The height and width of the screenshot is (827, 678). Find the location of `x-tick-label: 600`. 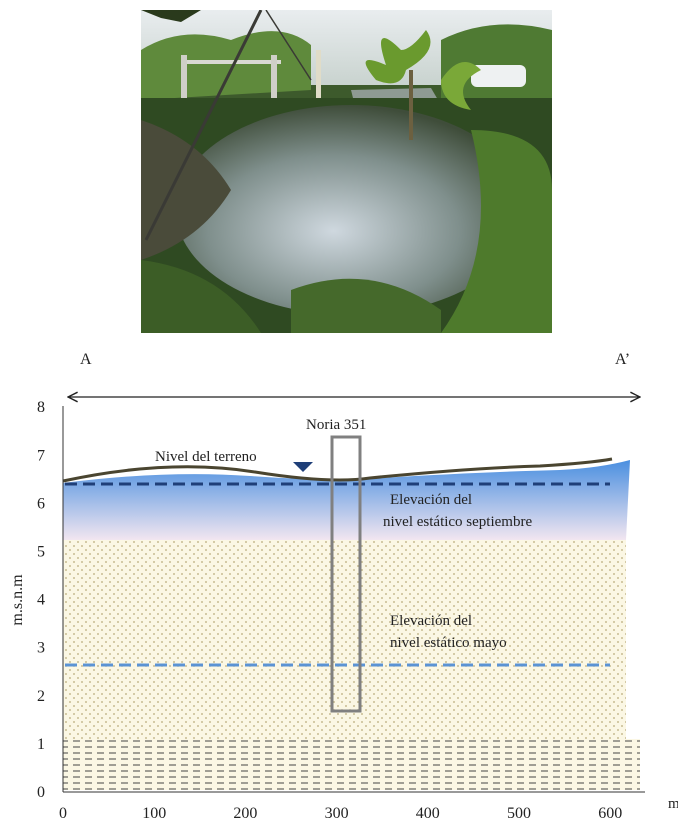

x-tick-label: 600 is located at coordinates (610, 813).